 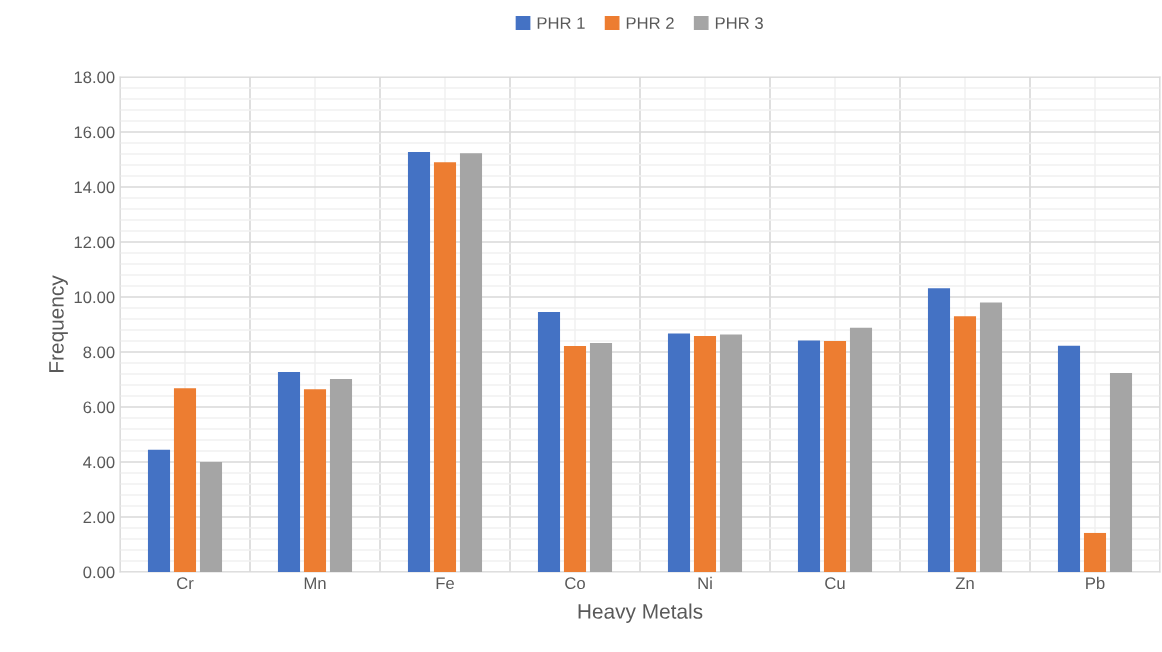 I want to click on x-tick-label: Pb, so click(x=1095, y=583).